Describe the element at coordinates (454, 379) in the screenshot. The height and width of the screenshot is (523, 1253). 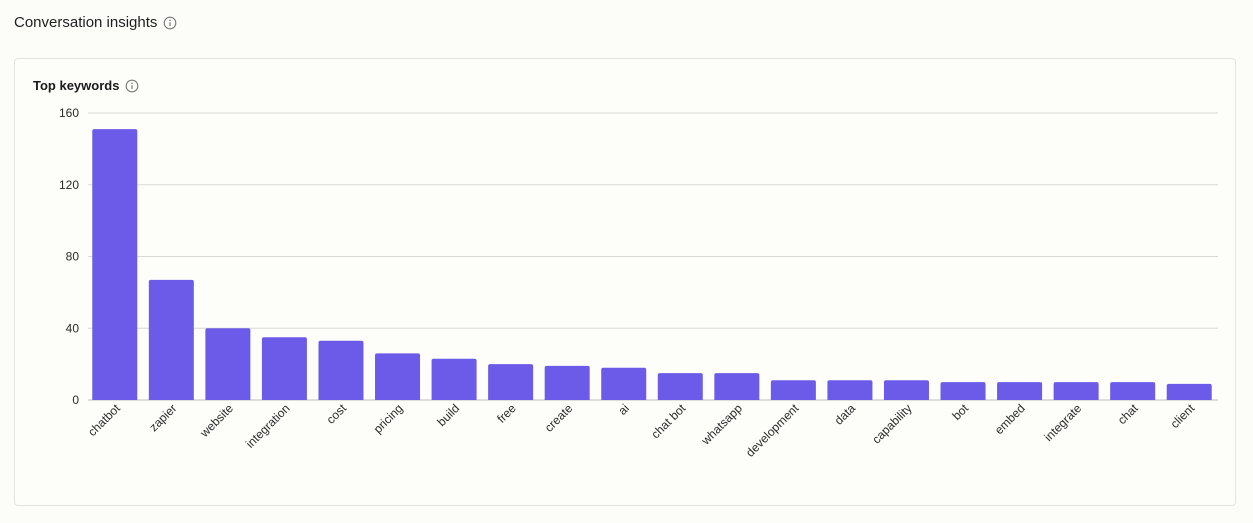
I see `bar-build` at that location.